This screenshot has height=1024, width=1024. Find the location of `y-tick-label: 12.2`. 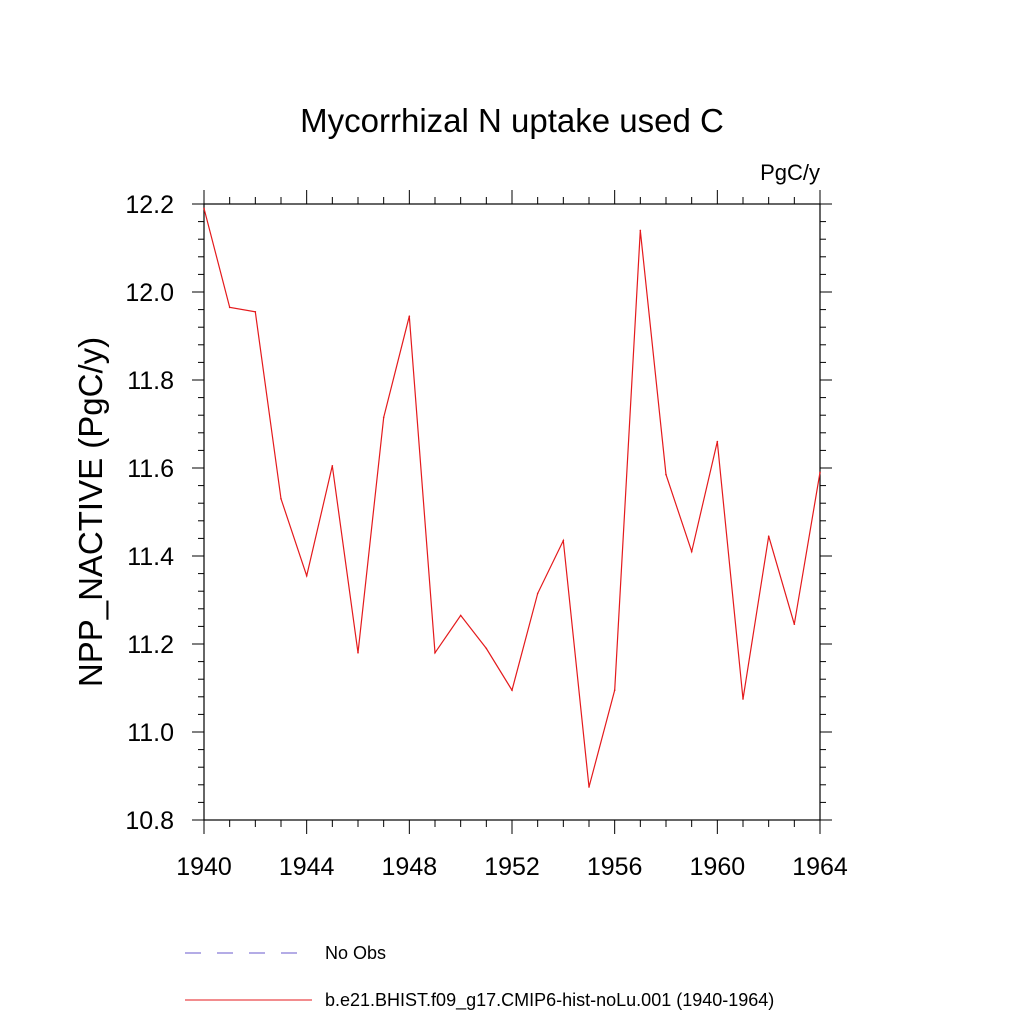

y-tick-label: 12.2 is located at coordinates (149, 205).